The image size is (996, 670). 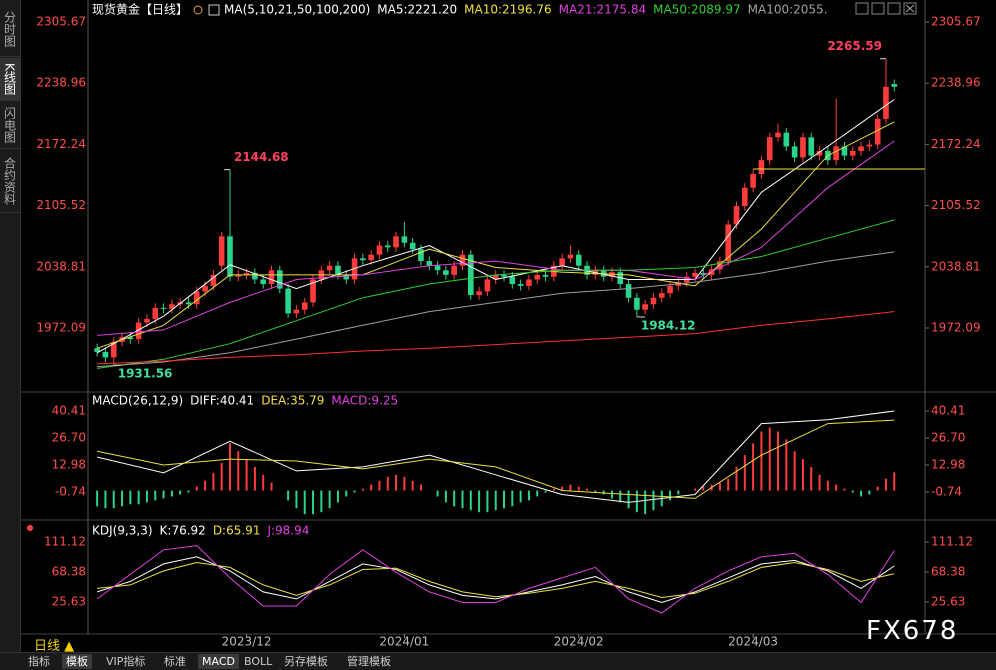 I want to click on y-tick-label: 2172.24, so click(x=61, y=144).